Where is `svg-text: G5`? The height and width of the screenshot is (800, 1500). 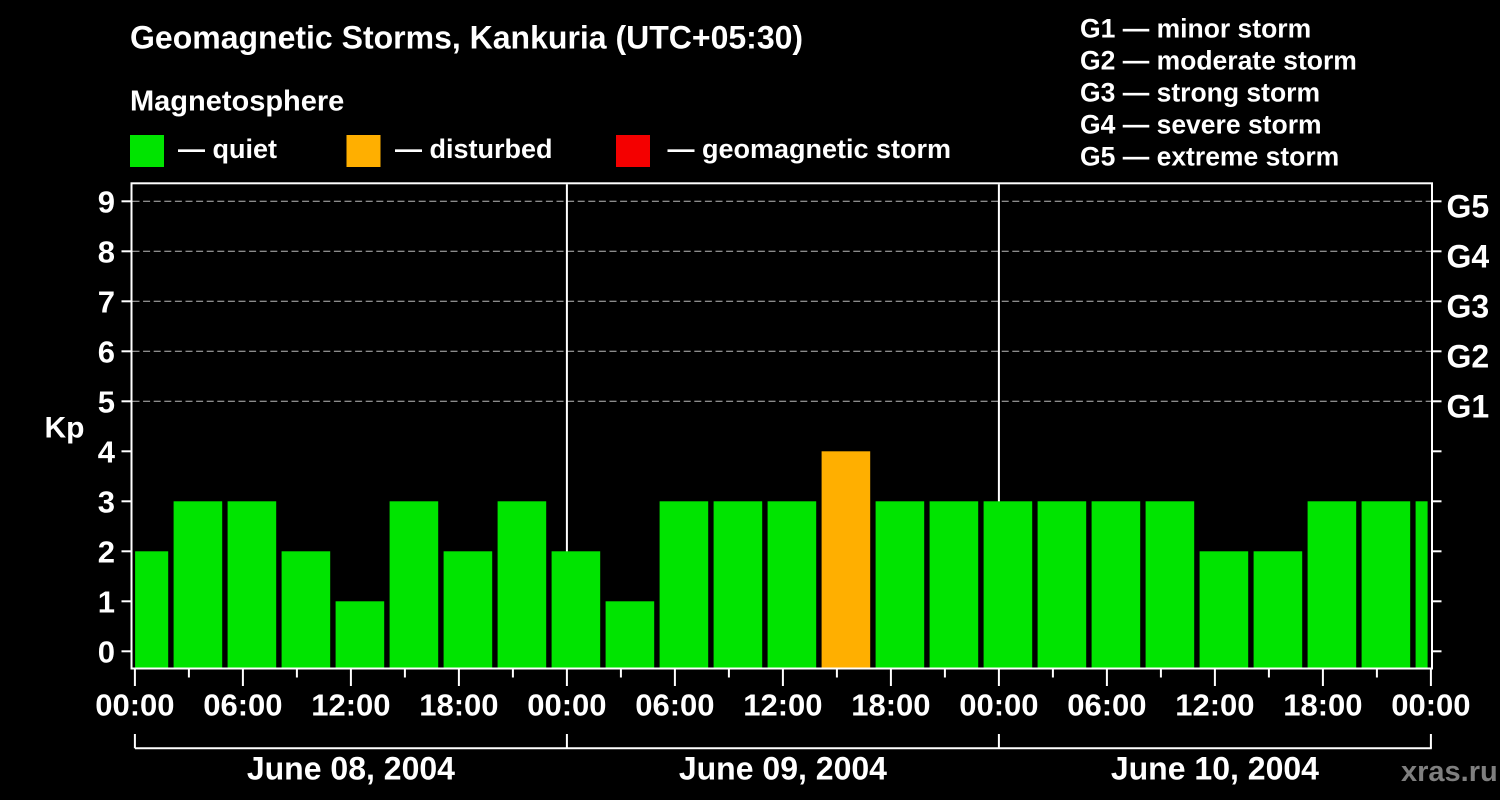 svg-text: G5 is located at coordinates (1468, 207).